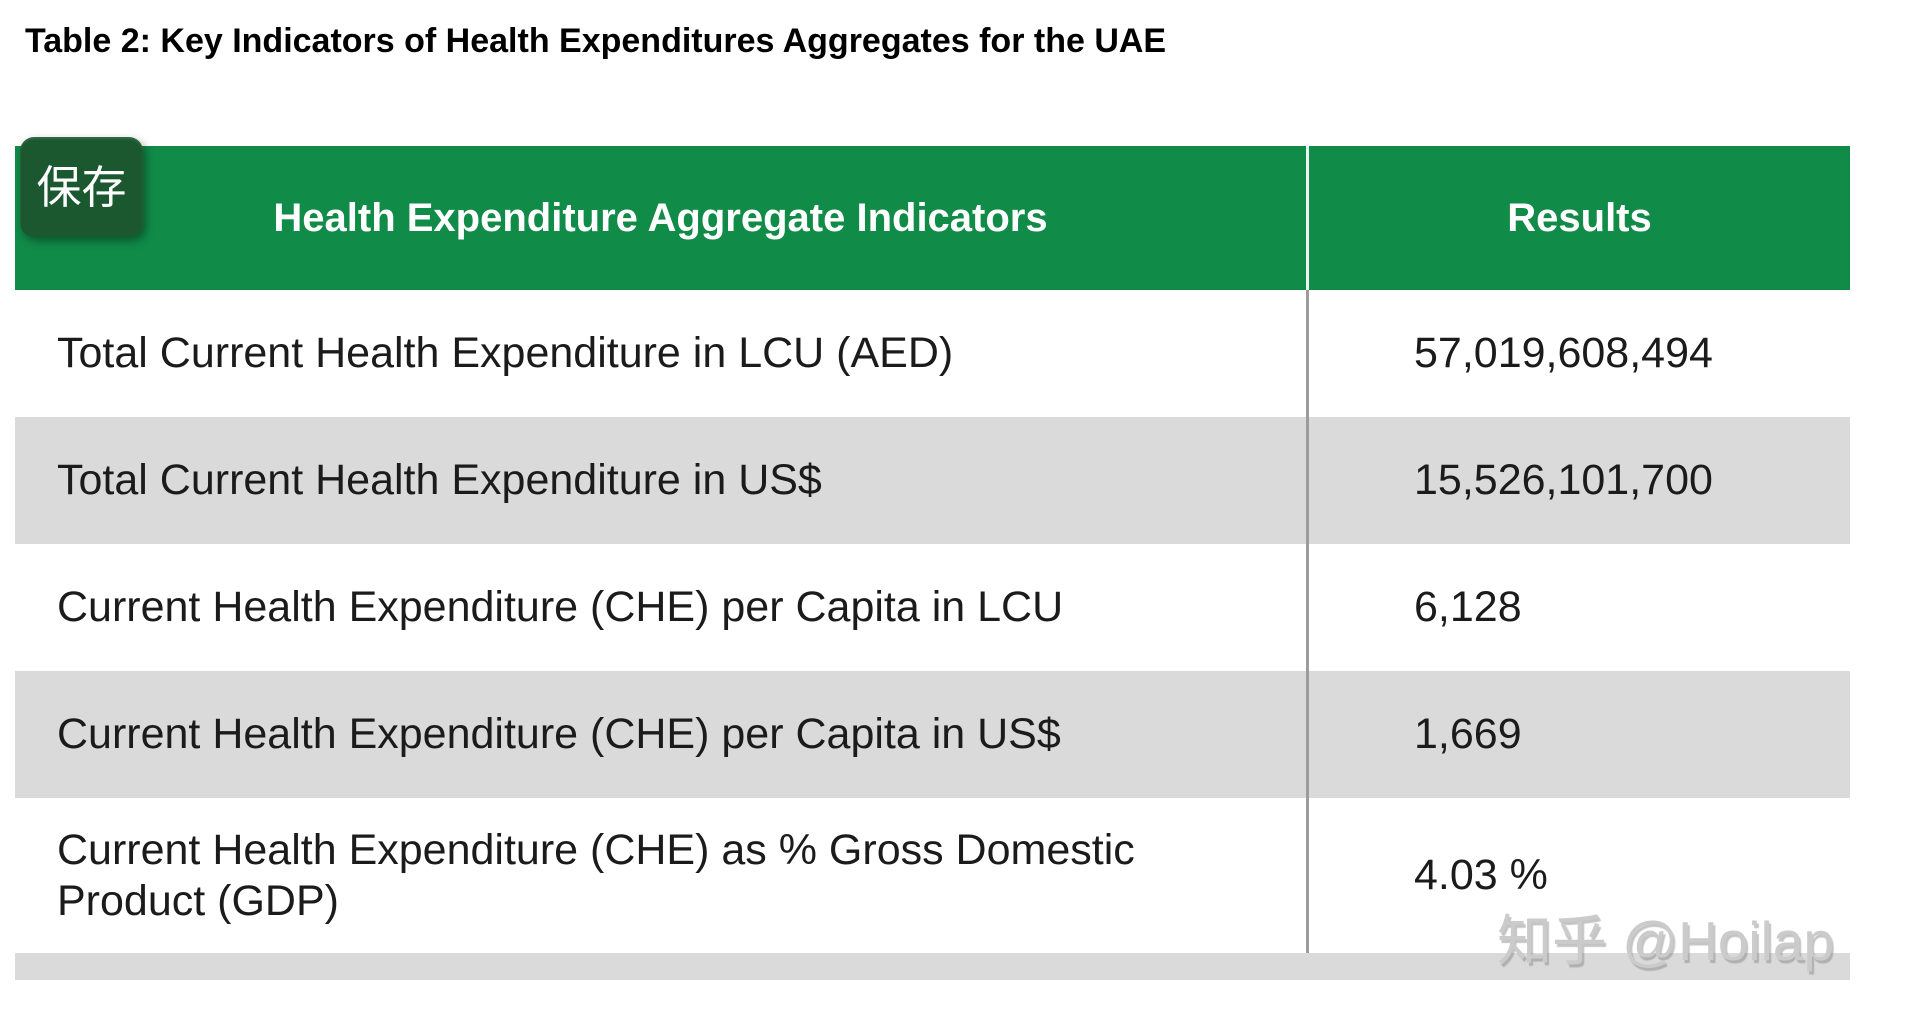 The height and width of the screenshot is (1013, 1909). What do you see at coordinates (1481, 875) in the screenshot?
I see `result-cell: 4.03 %` at bounding box center [1481, 875].